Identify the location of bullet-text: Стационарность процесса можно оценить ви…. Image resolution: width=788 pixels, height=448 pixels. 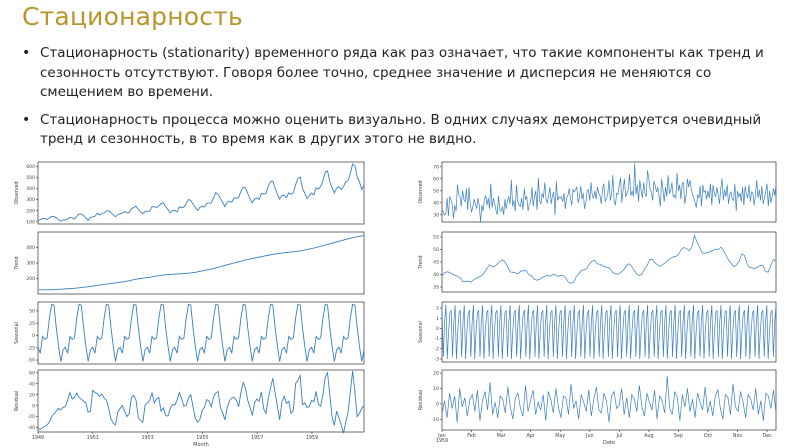
(401, 129).